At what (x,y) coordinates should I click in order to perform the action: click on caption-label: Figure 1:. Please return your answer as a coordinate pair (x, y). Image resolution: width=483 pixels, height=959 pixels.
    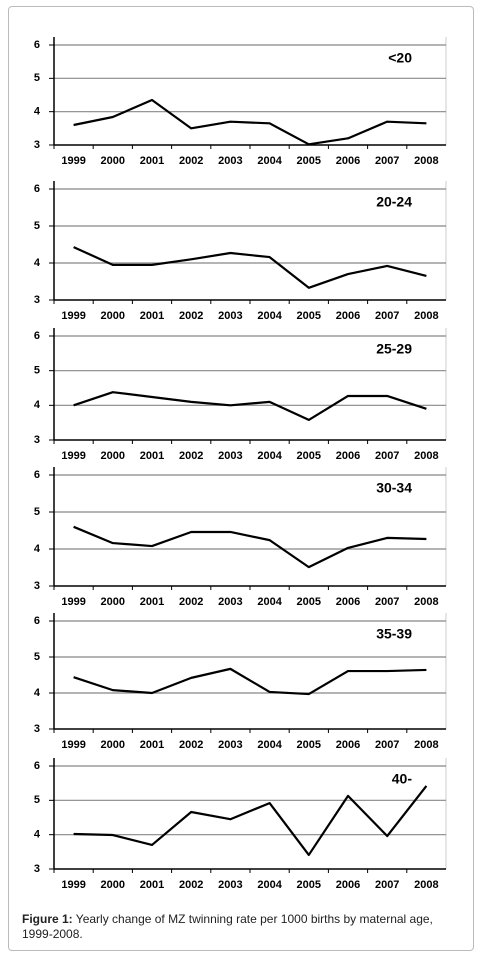
    Looking at the image, I should click on (47, 919).